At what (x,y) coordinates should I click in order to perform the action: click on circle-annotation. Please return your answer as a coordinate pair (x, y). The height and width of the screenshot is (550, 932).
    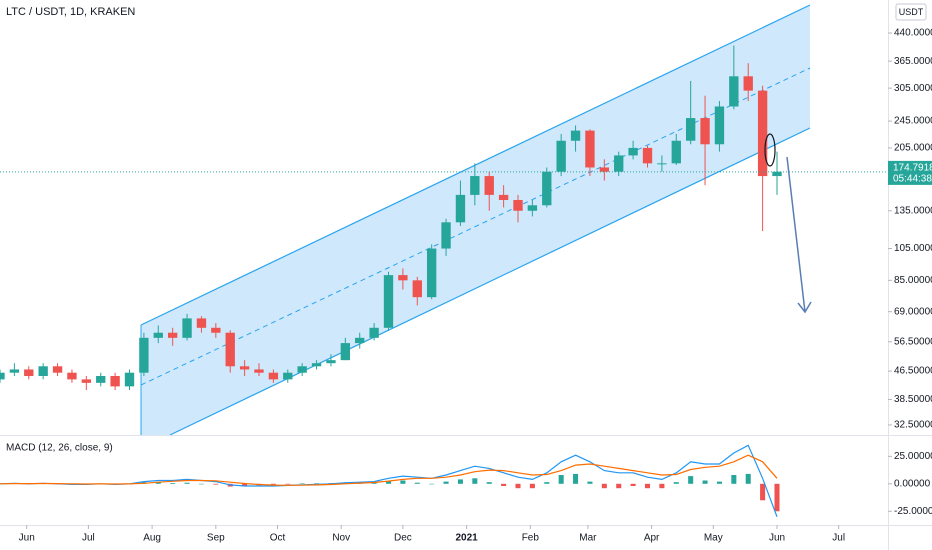
    Looking at the image, I should click on (770, 150).